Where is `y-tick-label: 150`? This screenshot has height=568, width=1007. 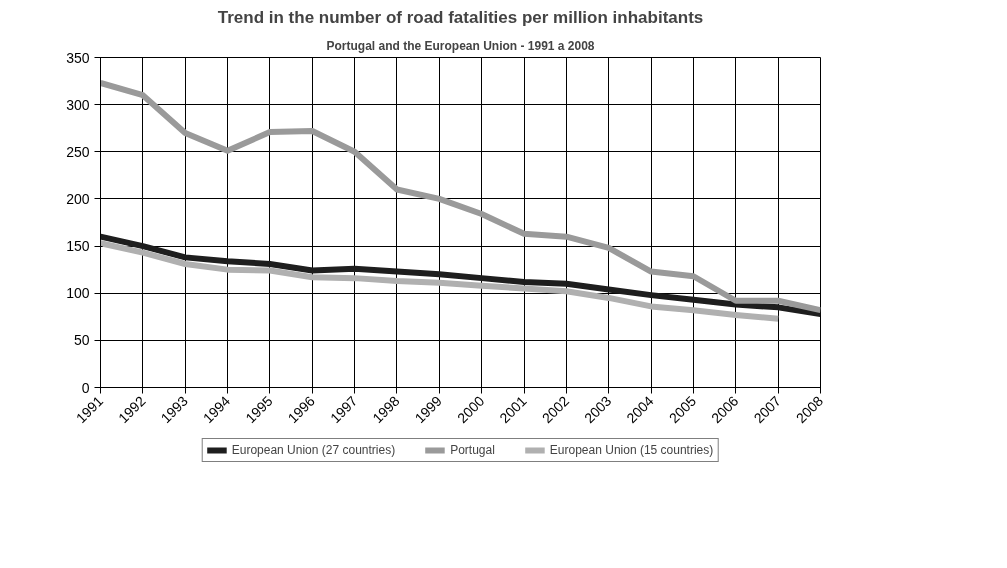
y-tick-label: 150 is located at coordinates (78, 246).